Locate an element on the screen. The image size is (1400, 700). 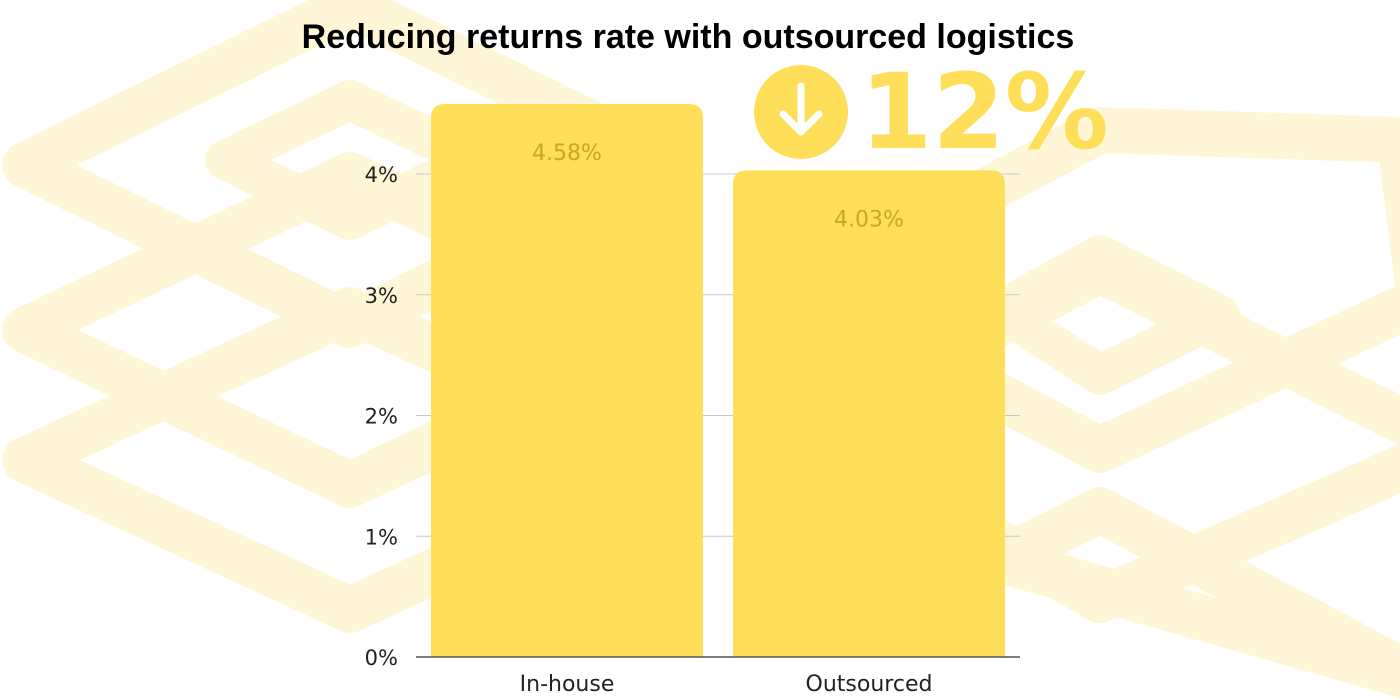
x-axis-categories: In-house Outsourced is located at coordinates (726, 684).